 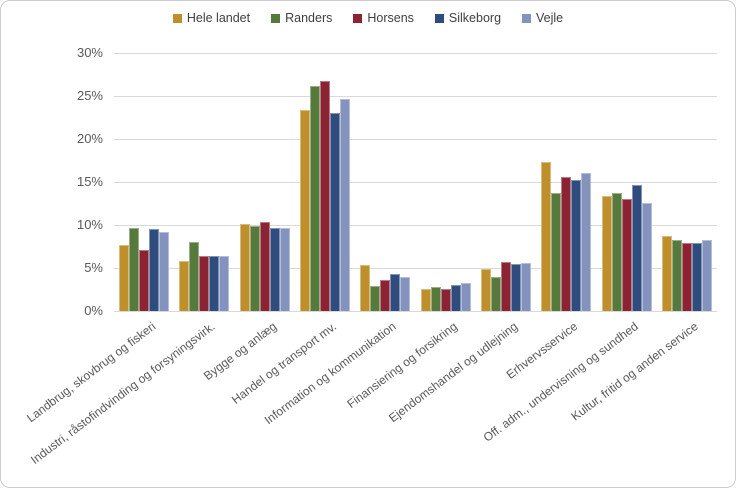 I want to click on x-axis-category-label: Handel og transport mv., so click(x=283, y=363).